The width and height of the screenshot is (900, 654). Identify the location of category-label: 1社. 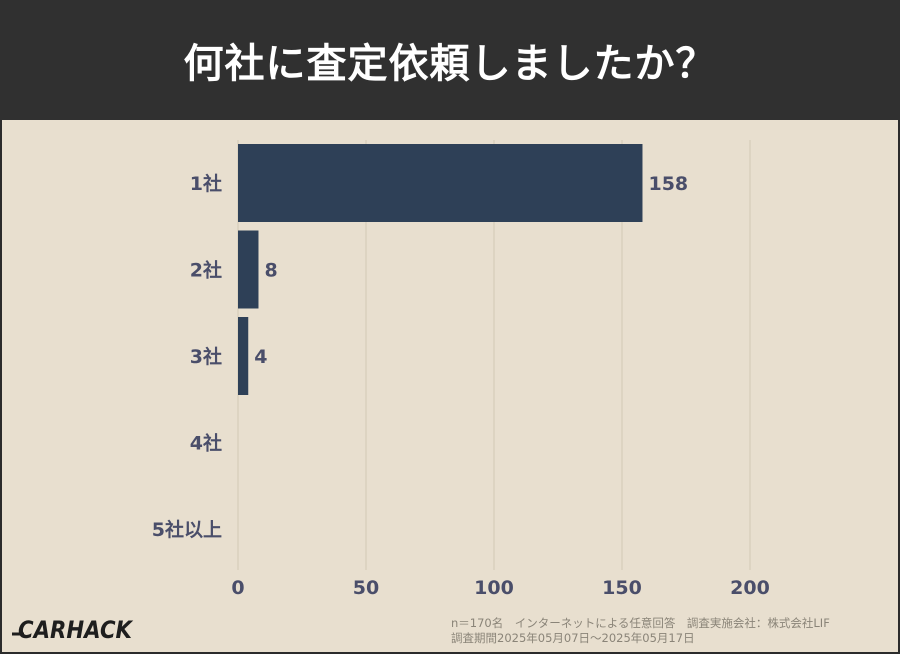
(206, 183).